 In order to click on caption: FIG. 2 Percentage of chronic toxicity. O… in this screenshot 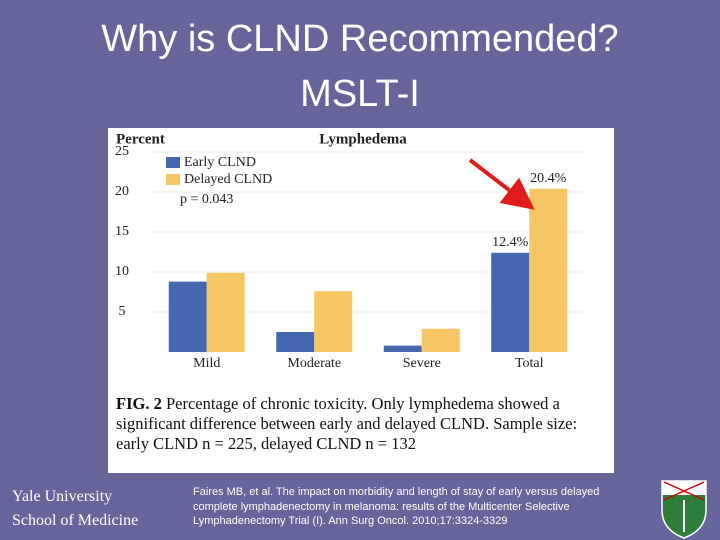, I will do `click(363, 424)`.